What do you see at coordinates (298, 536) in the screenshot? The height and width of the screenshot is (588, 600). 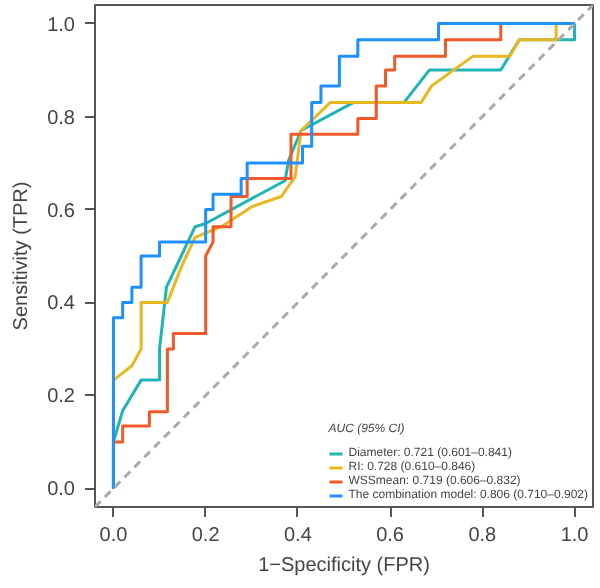 I see `x-tick-label: 0.4` at bounding box center [298, 536].